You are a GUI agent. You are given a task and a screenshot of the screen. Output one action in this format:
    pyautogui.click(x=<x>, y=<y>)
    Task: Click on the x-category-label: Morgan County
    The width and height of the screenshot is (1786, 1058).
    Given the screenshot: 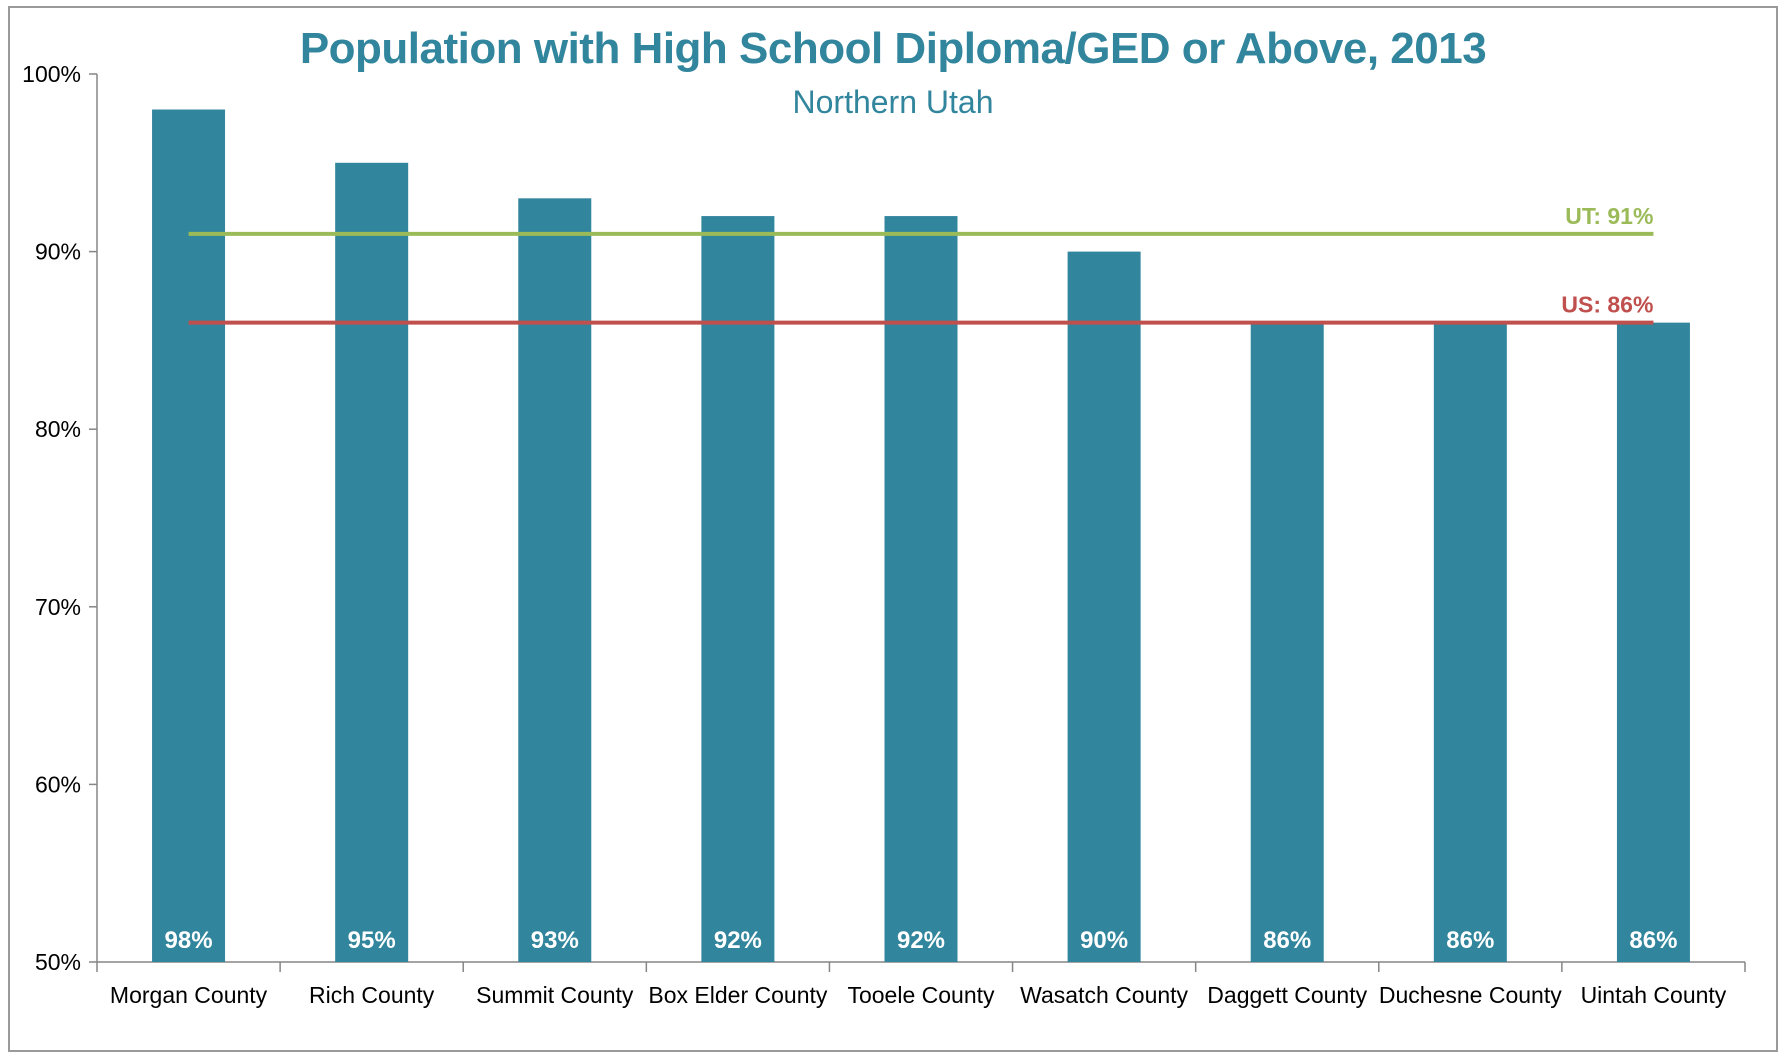 What is the action you would take?
    pyautogui.click(x=189, y=995)
    